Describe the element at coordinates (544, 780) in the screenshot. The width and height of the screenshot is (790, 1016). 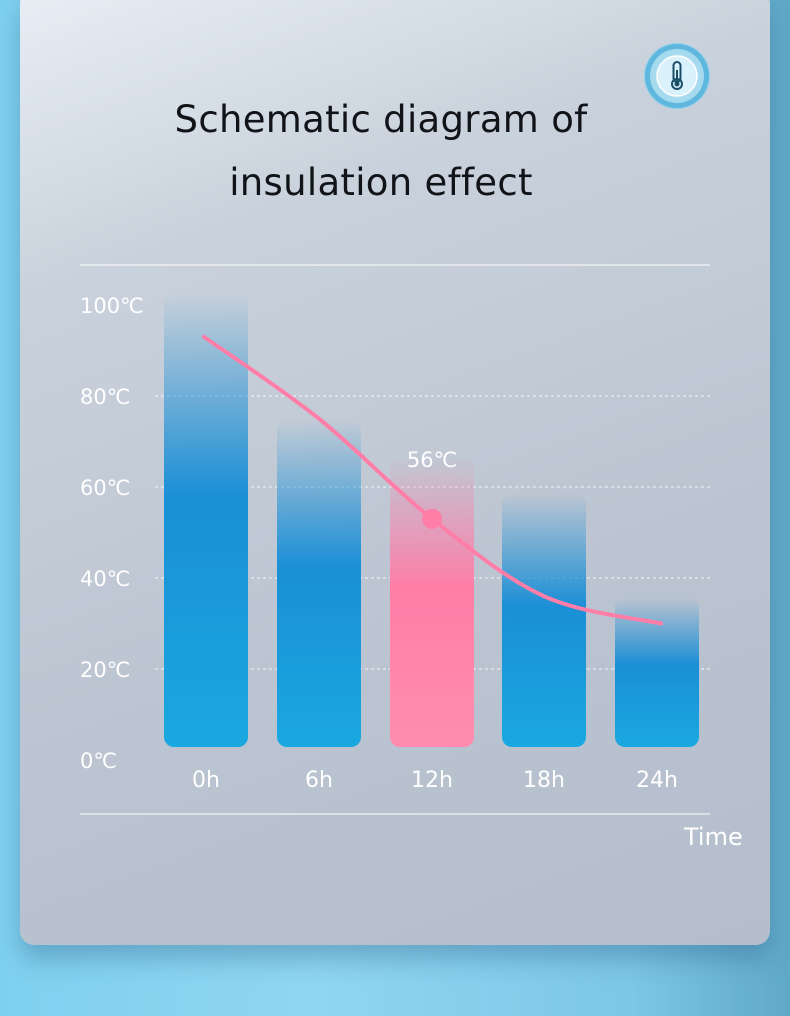
I see `x-tick-label: 18h` at that location.